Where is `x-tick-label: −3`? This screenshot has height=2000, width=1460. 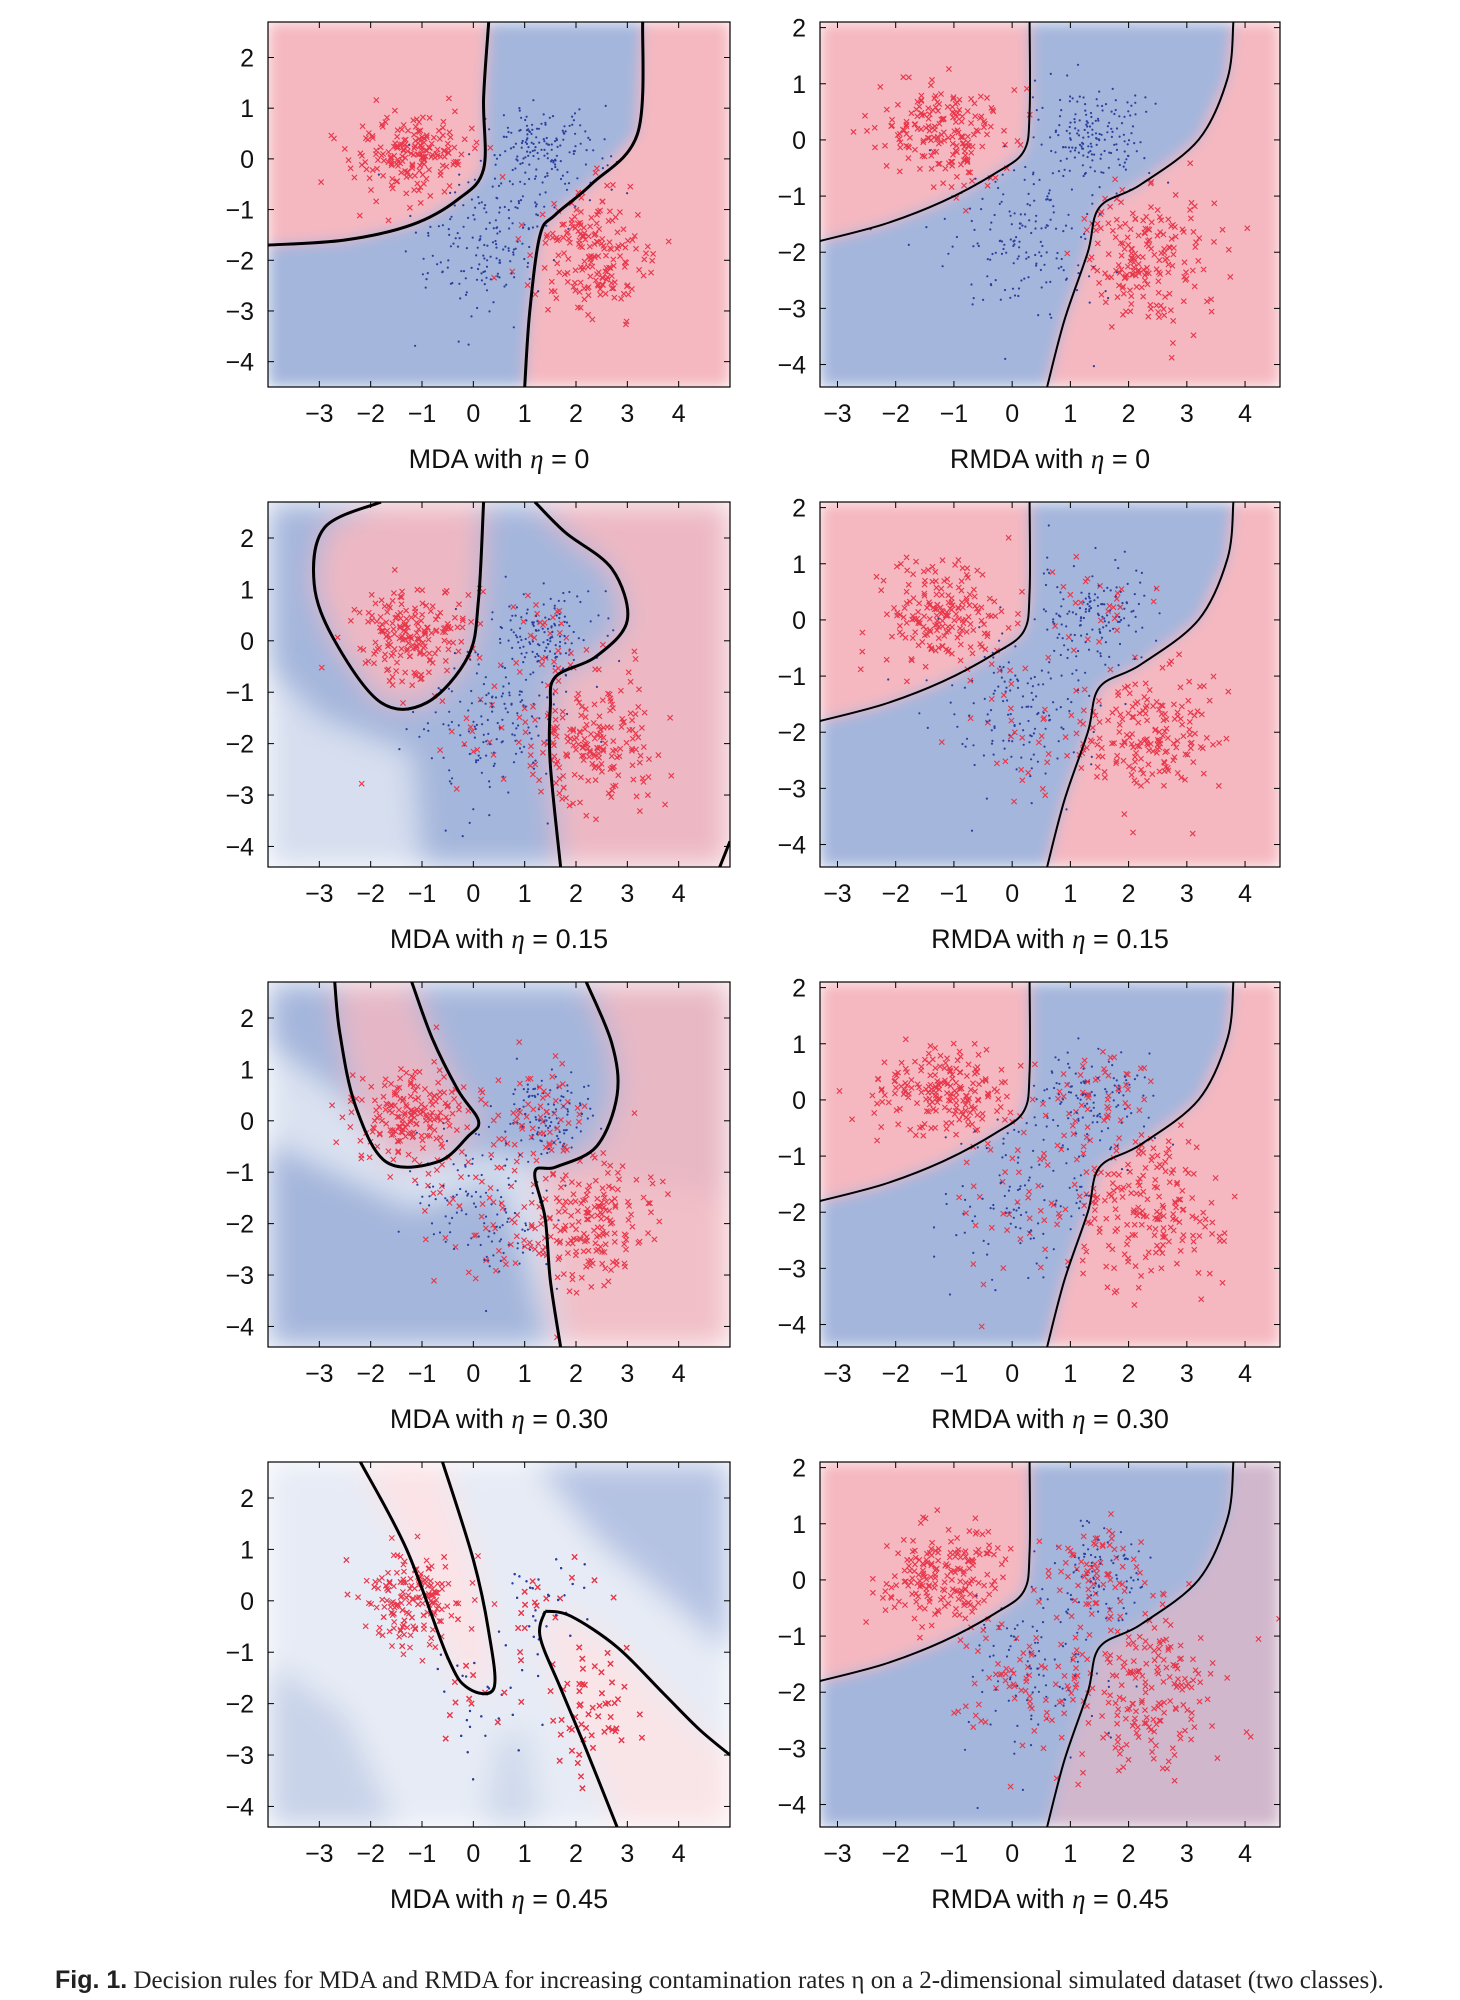
x-tick-label: −3 is located at coordinates (319, 1374).